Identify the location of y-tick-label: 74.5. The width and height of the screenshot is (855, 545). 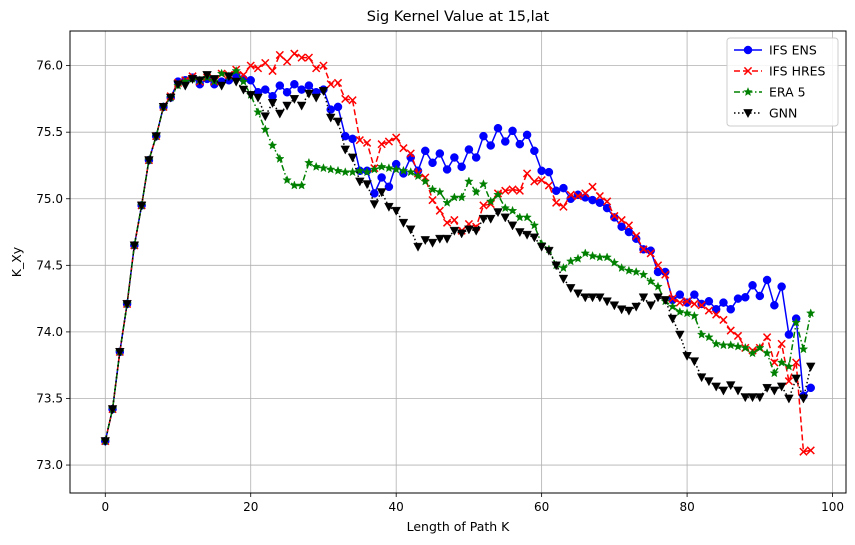
(49, 265).